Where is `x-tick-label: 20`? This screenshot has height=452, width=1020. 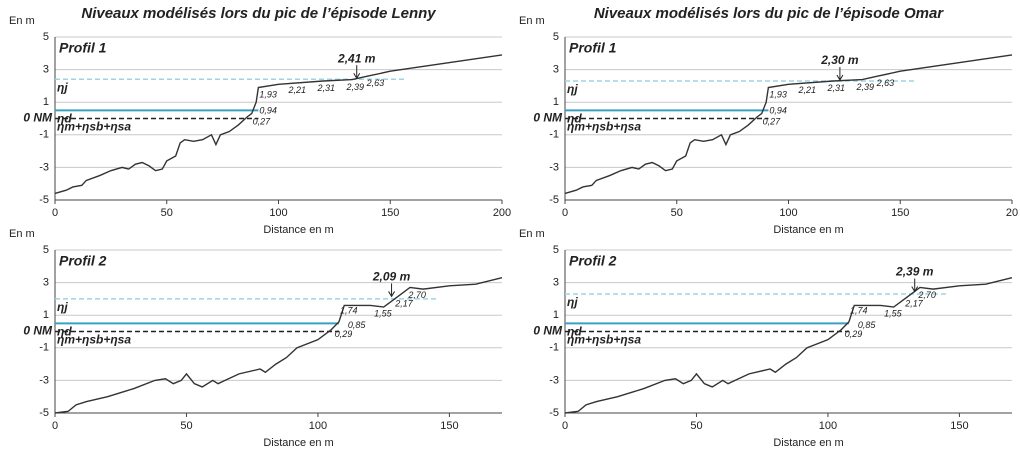
x-tick-label: 20 is located at coordinates (1012, 213).